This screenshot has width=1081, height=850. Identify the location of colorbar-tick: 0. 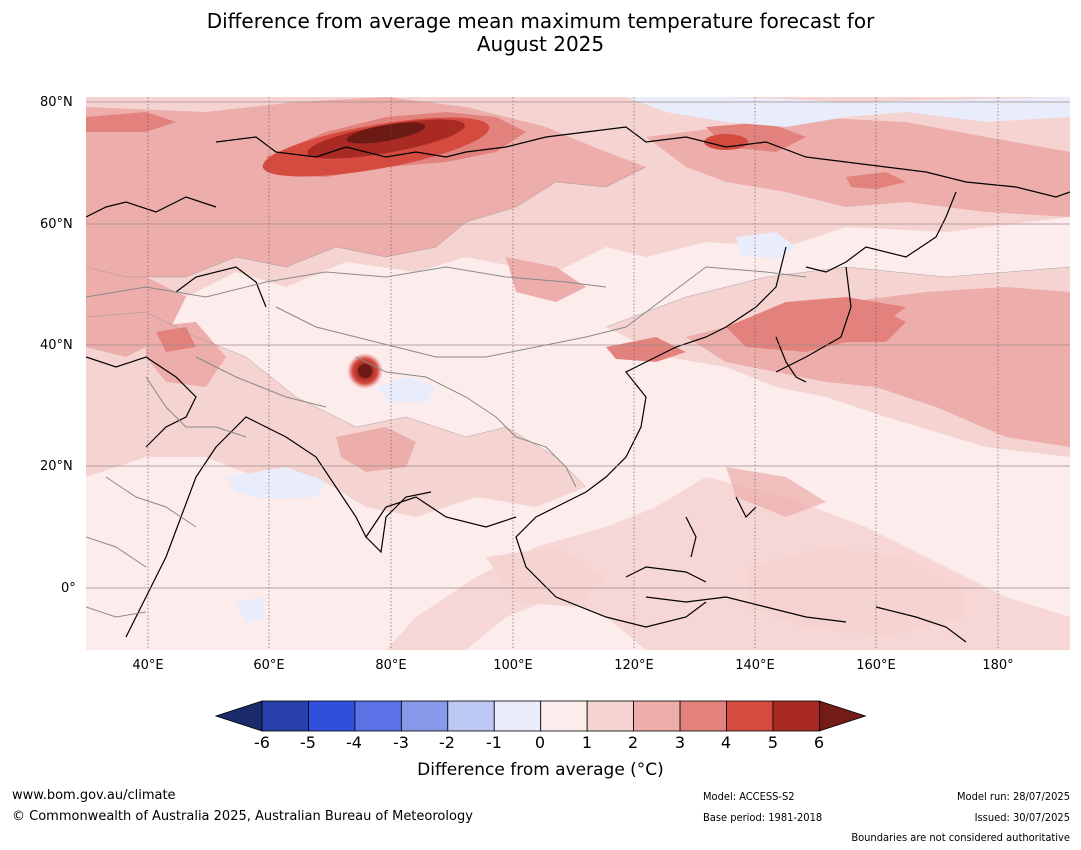
(540, 742).